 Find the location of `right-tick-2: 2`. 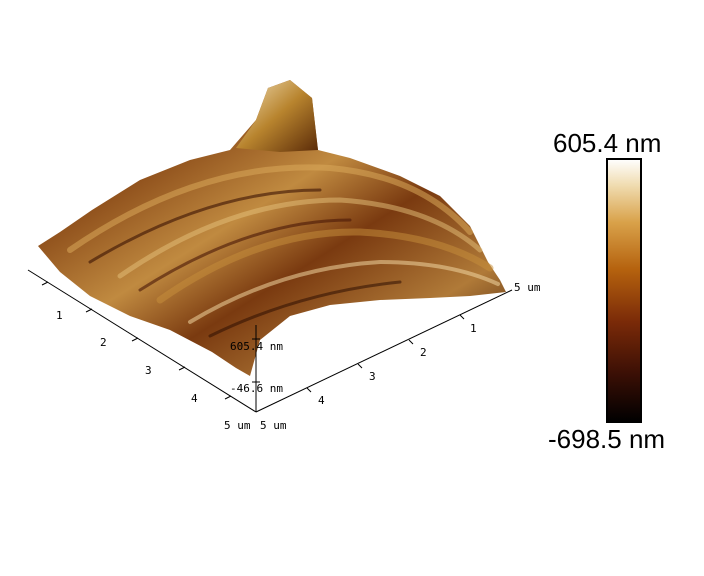

right-tick-2: 2 is located at coordinates (423, 352).